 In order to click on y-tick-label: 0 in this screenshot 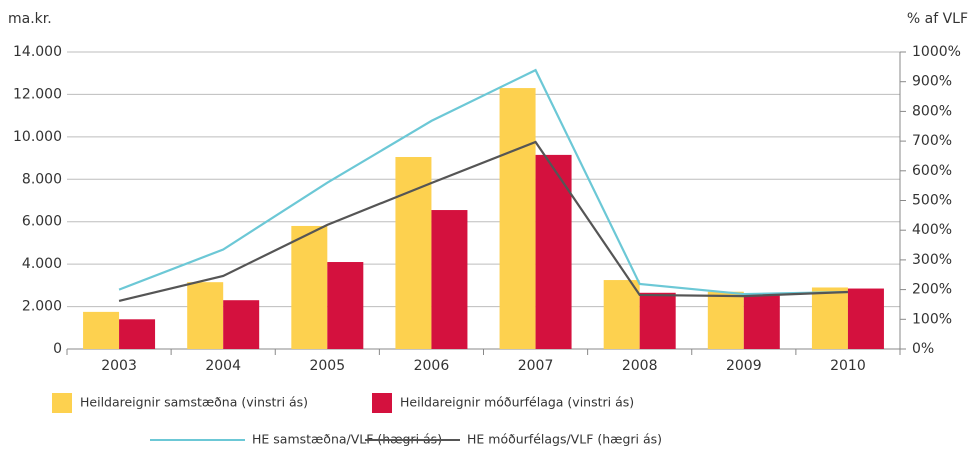, I will do `click(57, 349)`.